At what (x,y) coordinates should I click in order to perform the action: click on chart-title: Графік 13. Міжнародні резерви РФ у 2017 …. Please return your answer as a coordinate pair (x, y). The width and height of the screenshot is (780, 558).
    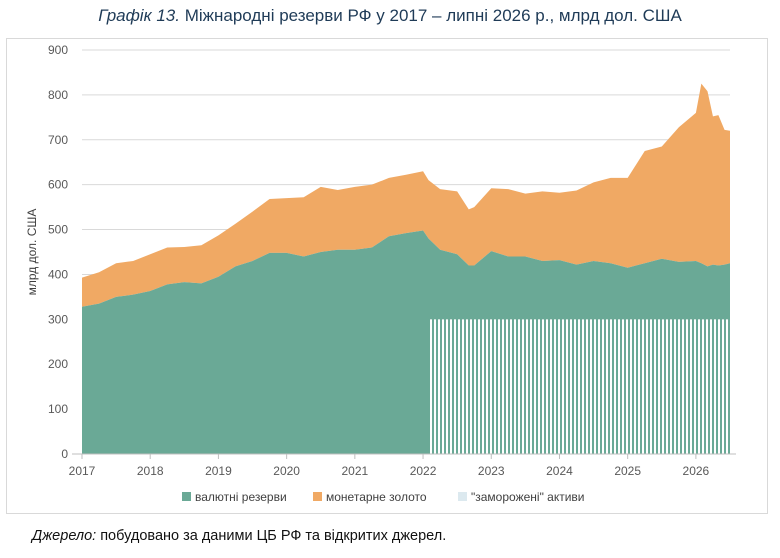
    Looking at the image, I should click on (390, 16).